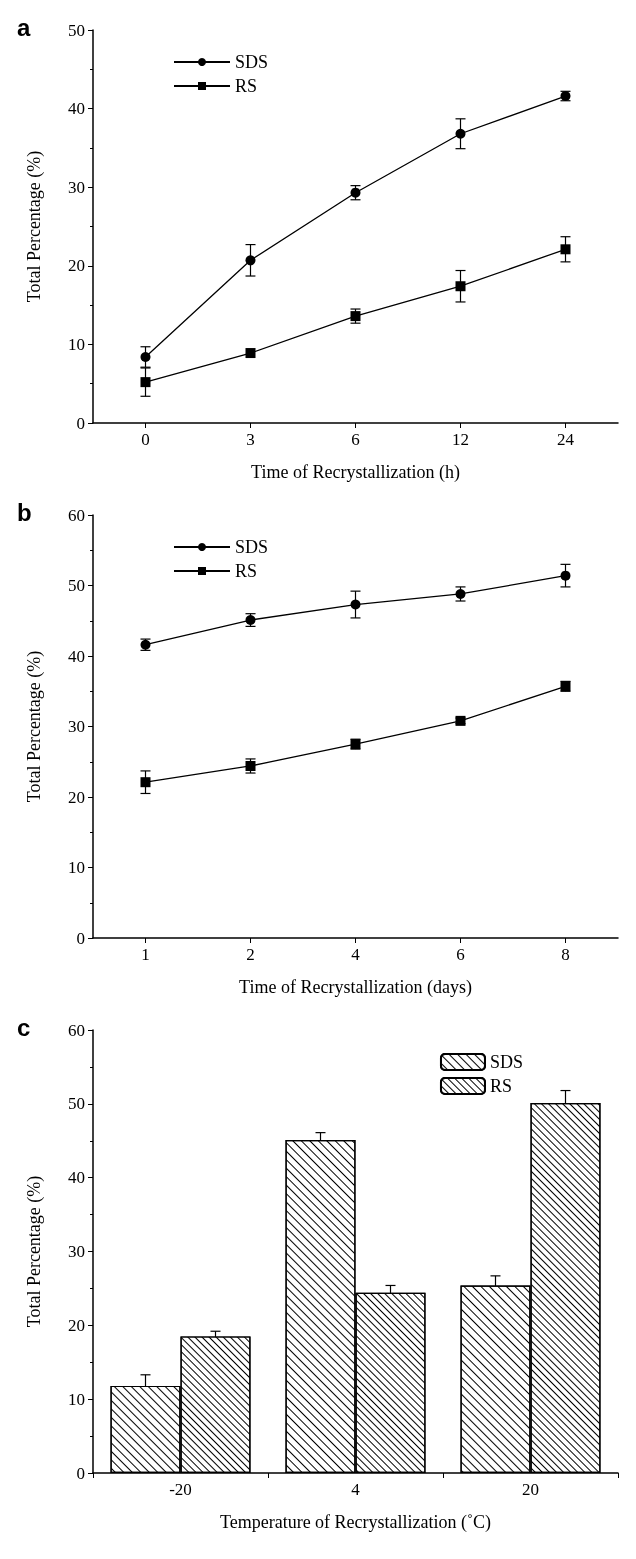 The height and width of the screenshot is (1559, 636). Describe the element at coordinates (355, 472) in the screenshot. I see `x-axis-title: Time of Recrystallization (h)` at that location.